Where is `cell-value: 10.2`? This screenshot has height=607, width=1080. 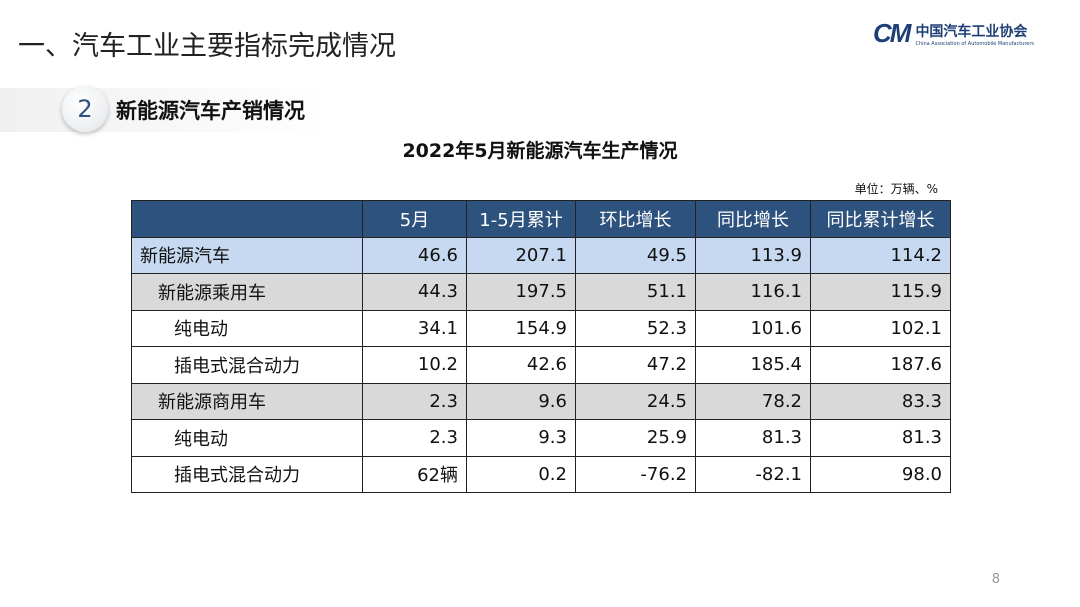
cell-value: 10.2 is located at coordinates (414, 365).